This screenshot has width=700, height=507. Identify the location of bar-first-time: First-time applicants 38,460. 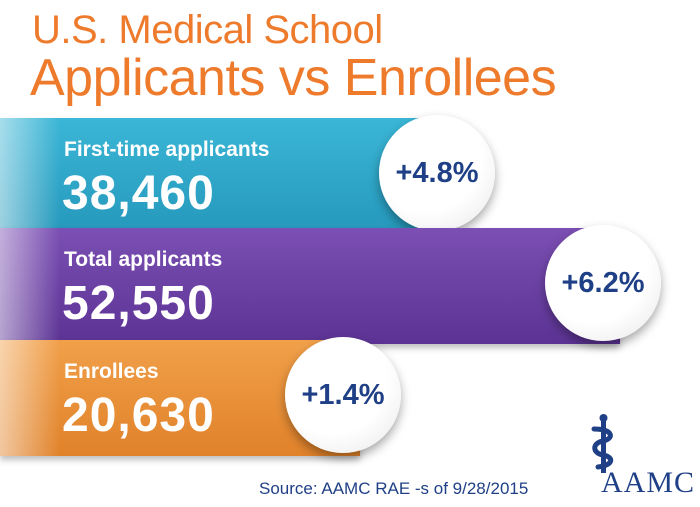
(227, 176).